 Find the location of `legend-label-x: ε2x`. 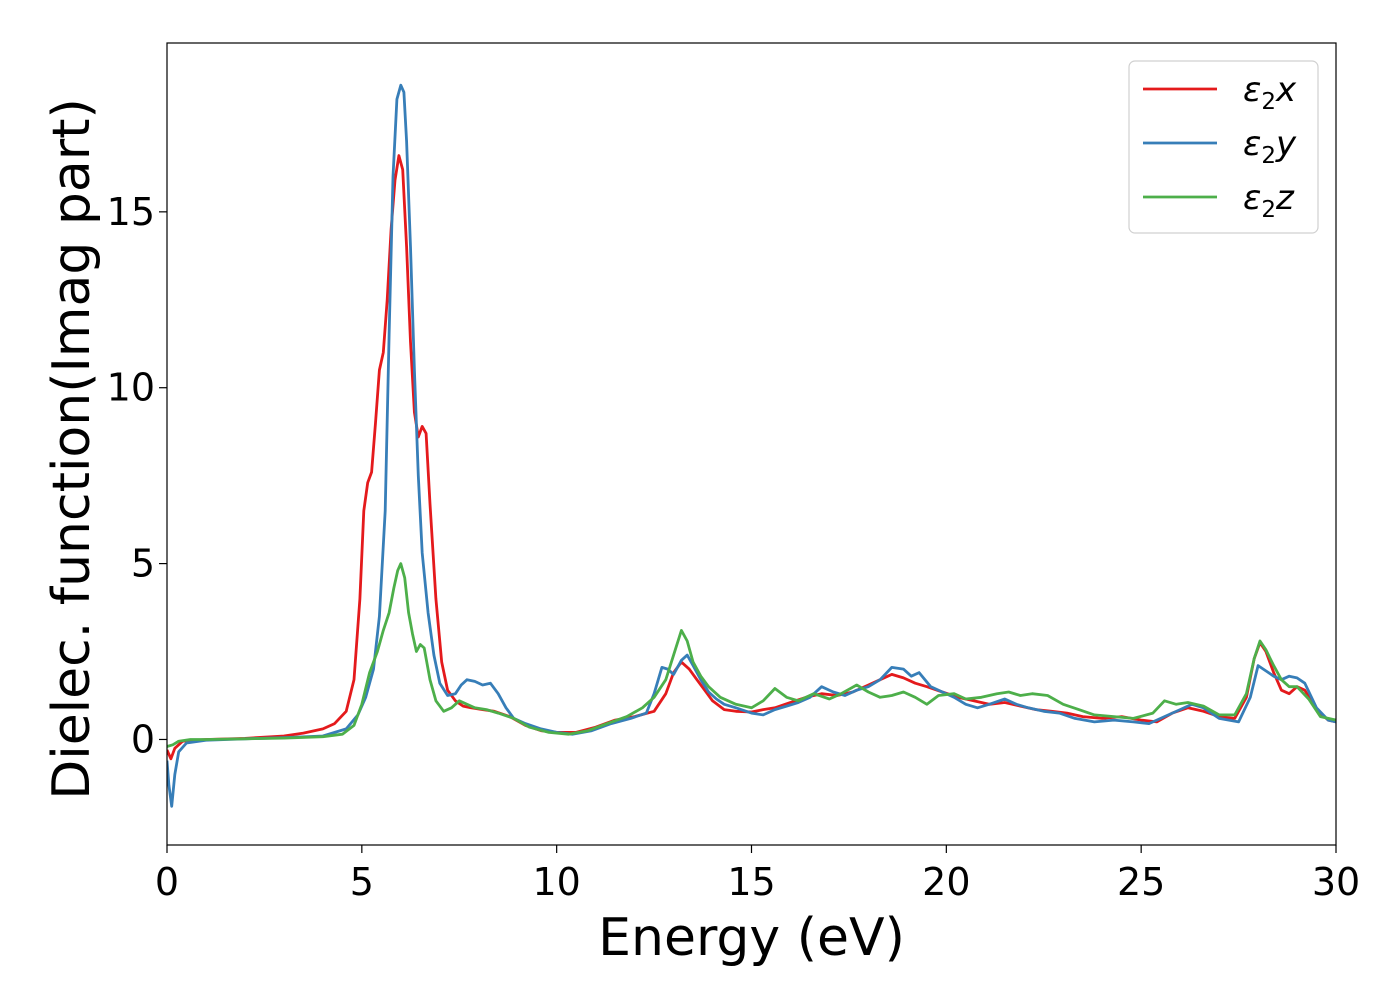

legend-label-x: ε2x is located at coordinates (1270, 92).